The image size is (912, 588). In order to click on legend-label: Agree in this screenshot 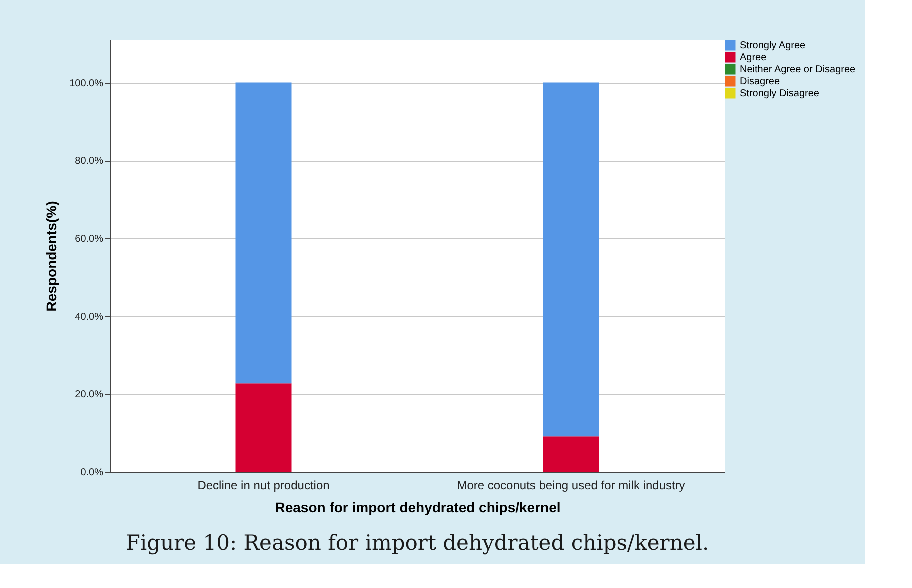, I will do `click(754, 58)`.